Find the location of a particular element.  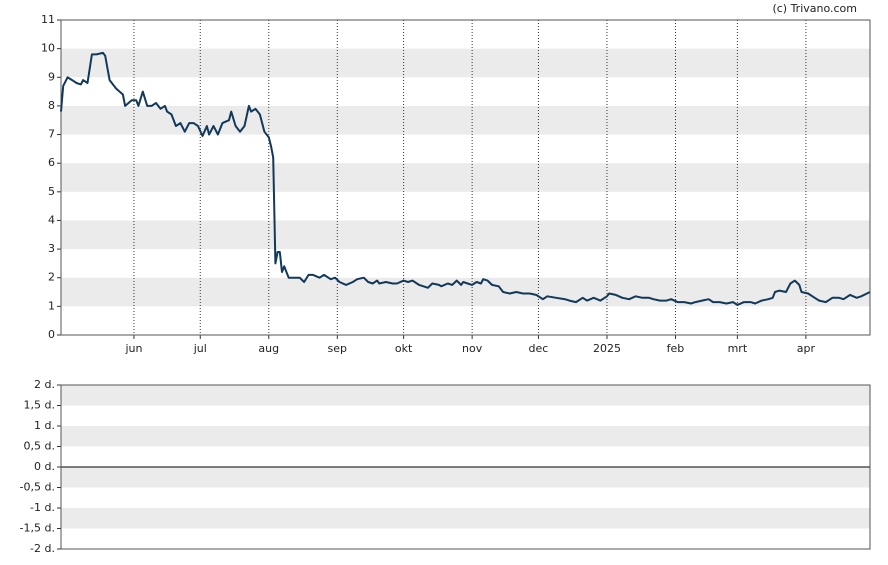

y-tick-label: 1,5 d. is located at coordinates (39, 405).